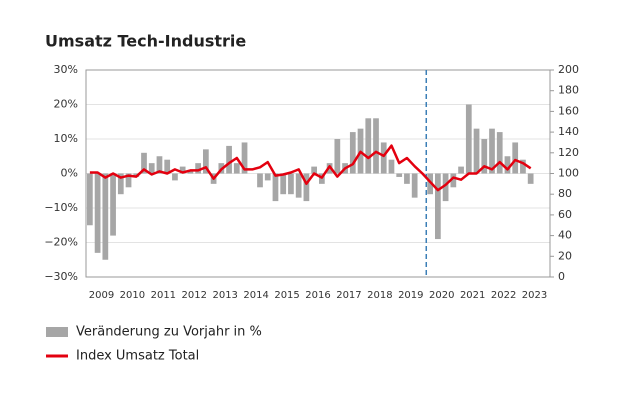 The image size is (639, 416). I want to click on y2-tick-label: 160, so click(568, 110).